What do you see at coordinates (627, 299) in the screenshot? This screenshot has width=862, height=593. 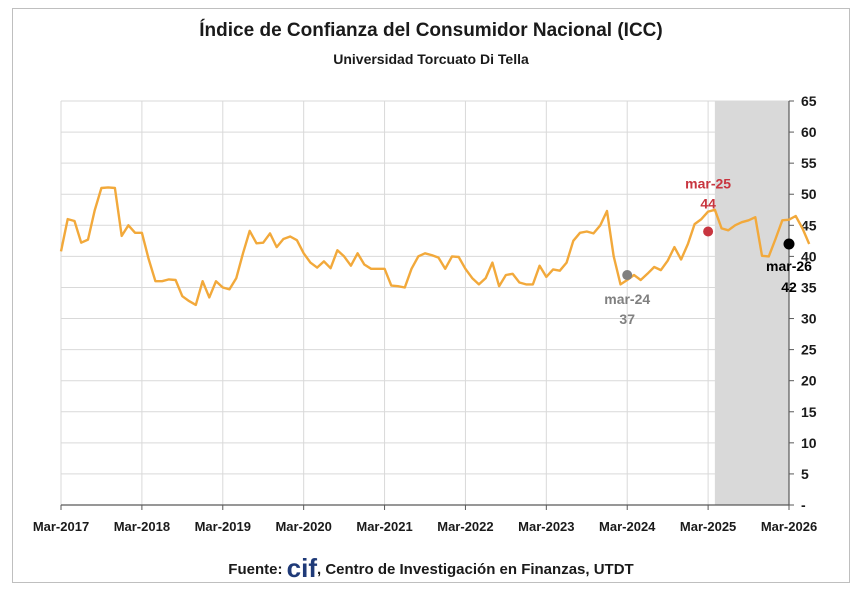 I see `label-mar-24: mar-24` at bounding box center [627, 299].